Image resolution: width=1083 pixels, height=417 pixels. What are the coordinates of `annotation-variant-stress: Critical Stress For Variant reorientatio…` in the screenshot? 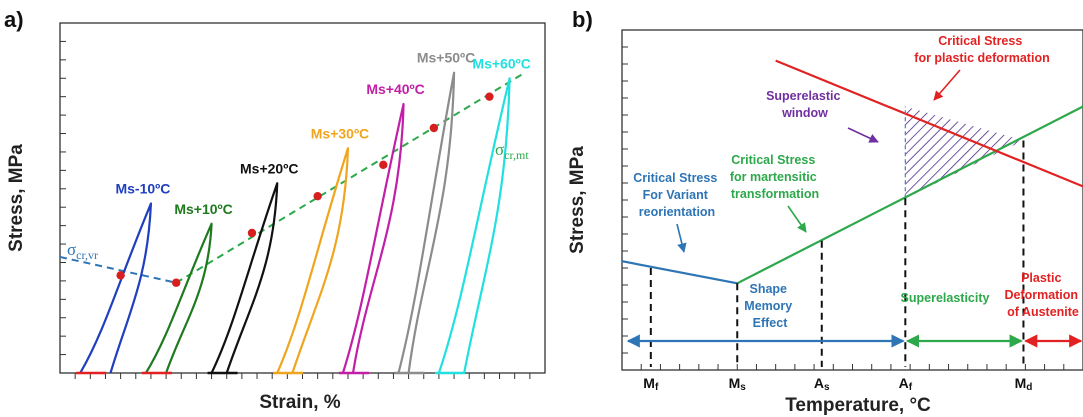 It's located at (677, 195).